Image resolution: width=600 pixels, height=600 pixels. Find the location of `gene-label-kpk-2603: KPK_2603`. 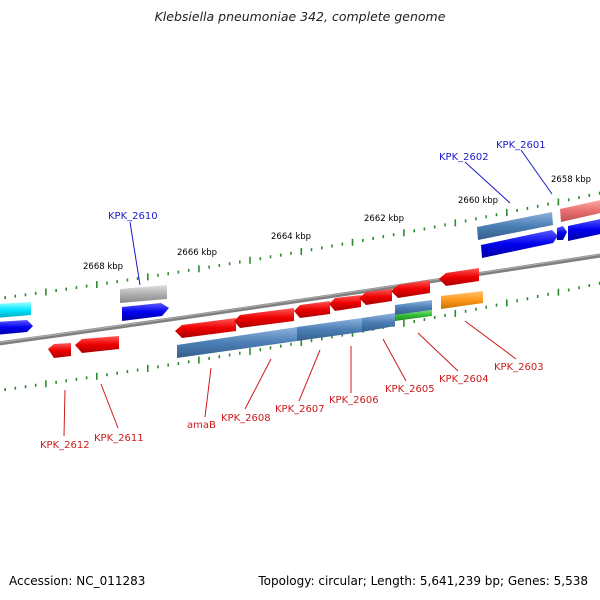

gene-label-kpk-2603: KPK_2603 is located at coordinates (519, 367).